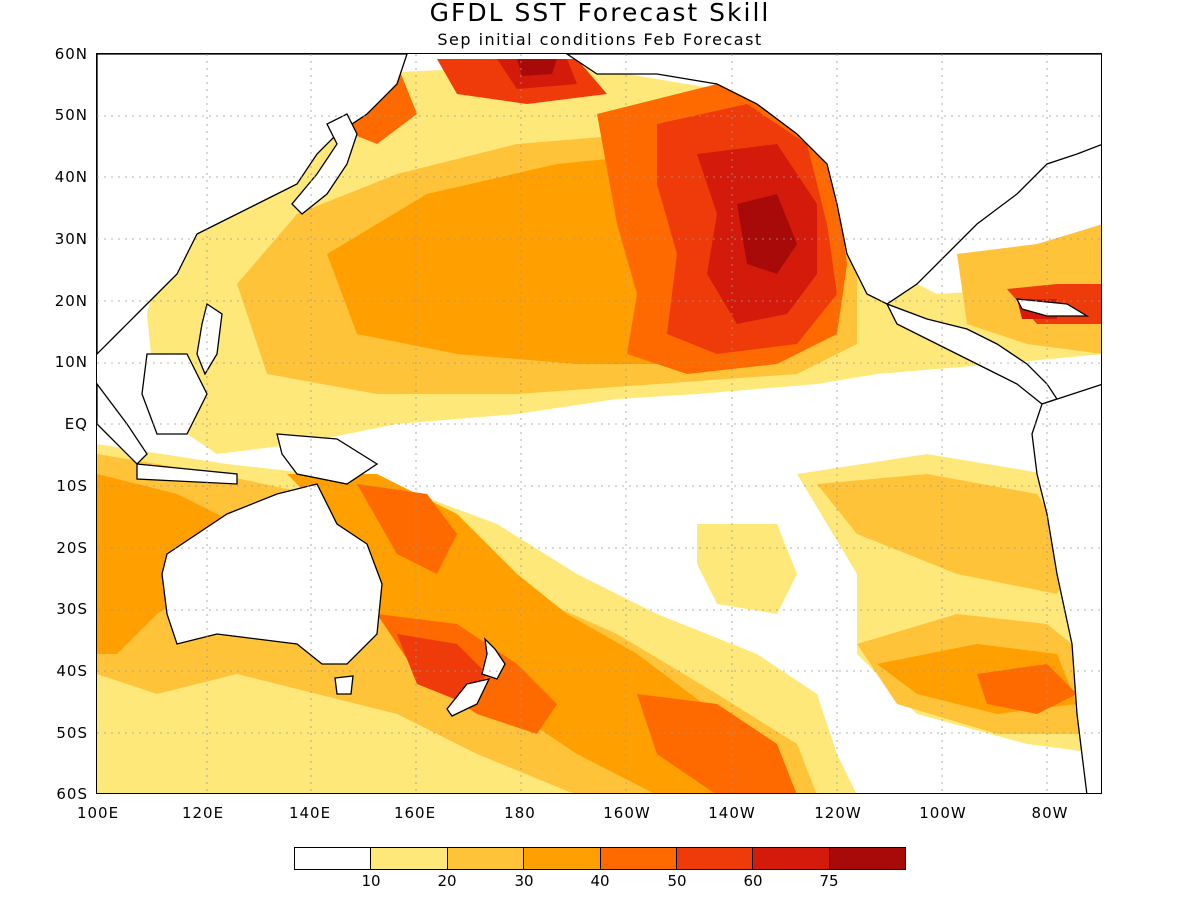 This screenshot has height=900, width=1200. What do you see at coordinates (753, 881) in the screenshot?
I see `legend-label: 60` at bounding box center [753, 881].